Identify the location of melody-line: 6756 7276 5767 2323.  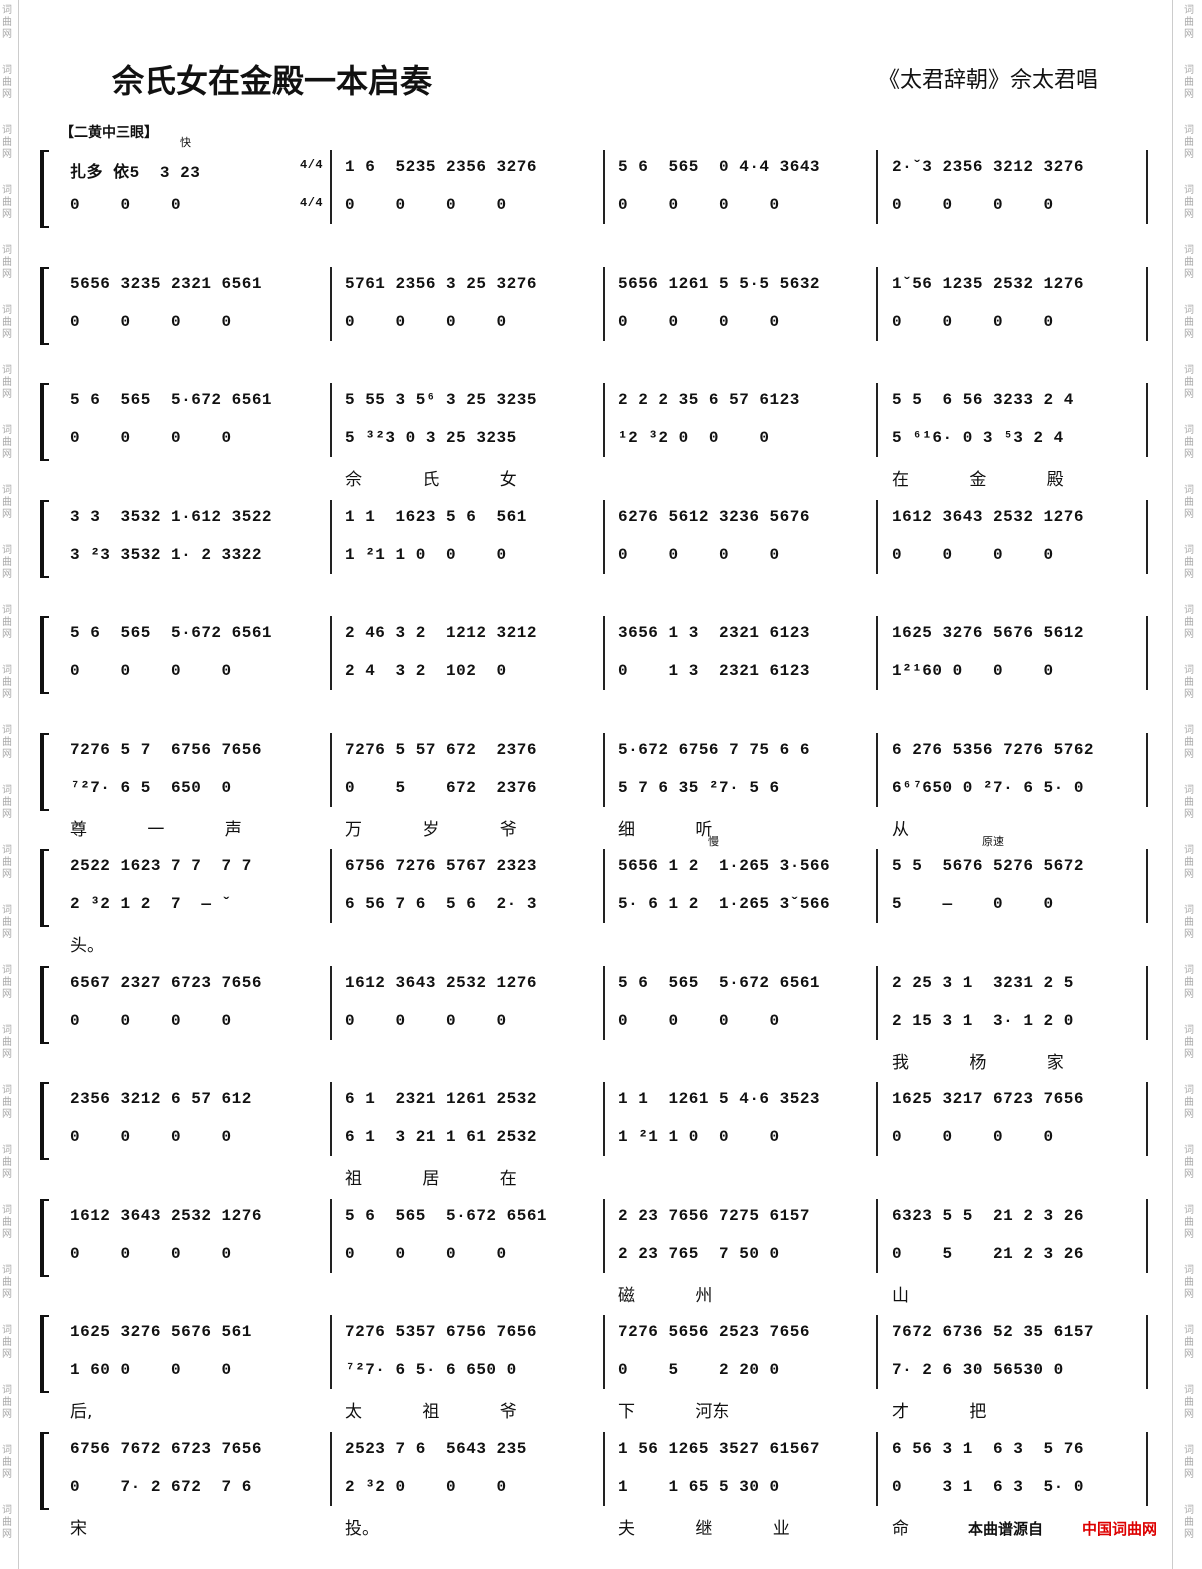
(441, 866).